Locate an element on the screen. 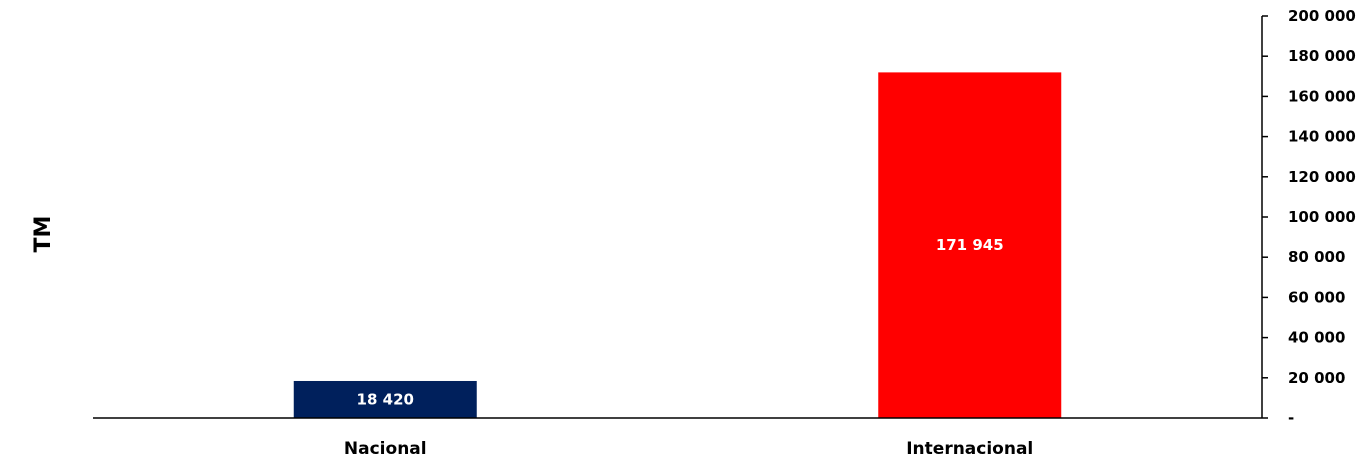 This screenshot has height=457, width=1368. x-category-label: Internacional is located at coordinates (969, 448).